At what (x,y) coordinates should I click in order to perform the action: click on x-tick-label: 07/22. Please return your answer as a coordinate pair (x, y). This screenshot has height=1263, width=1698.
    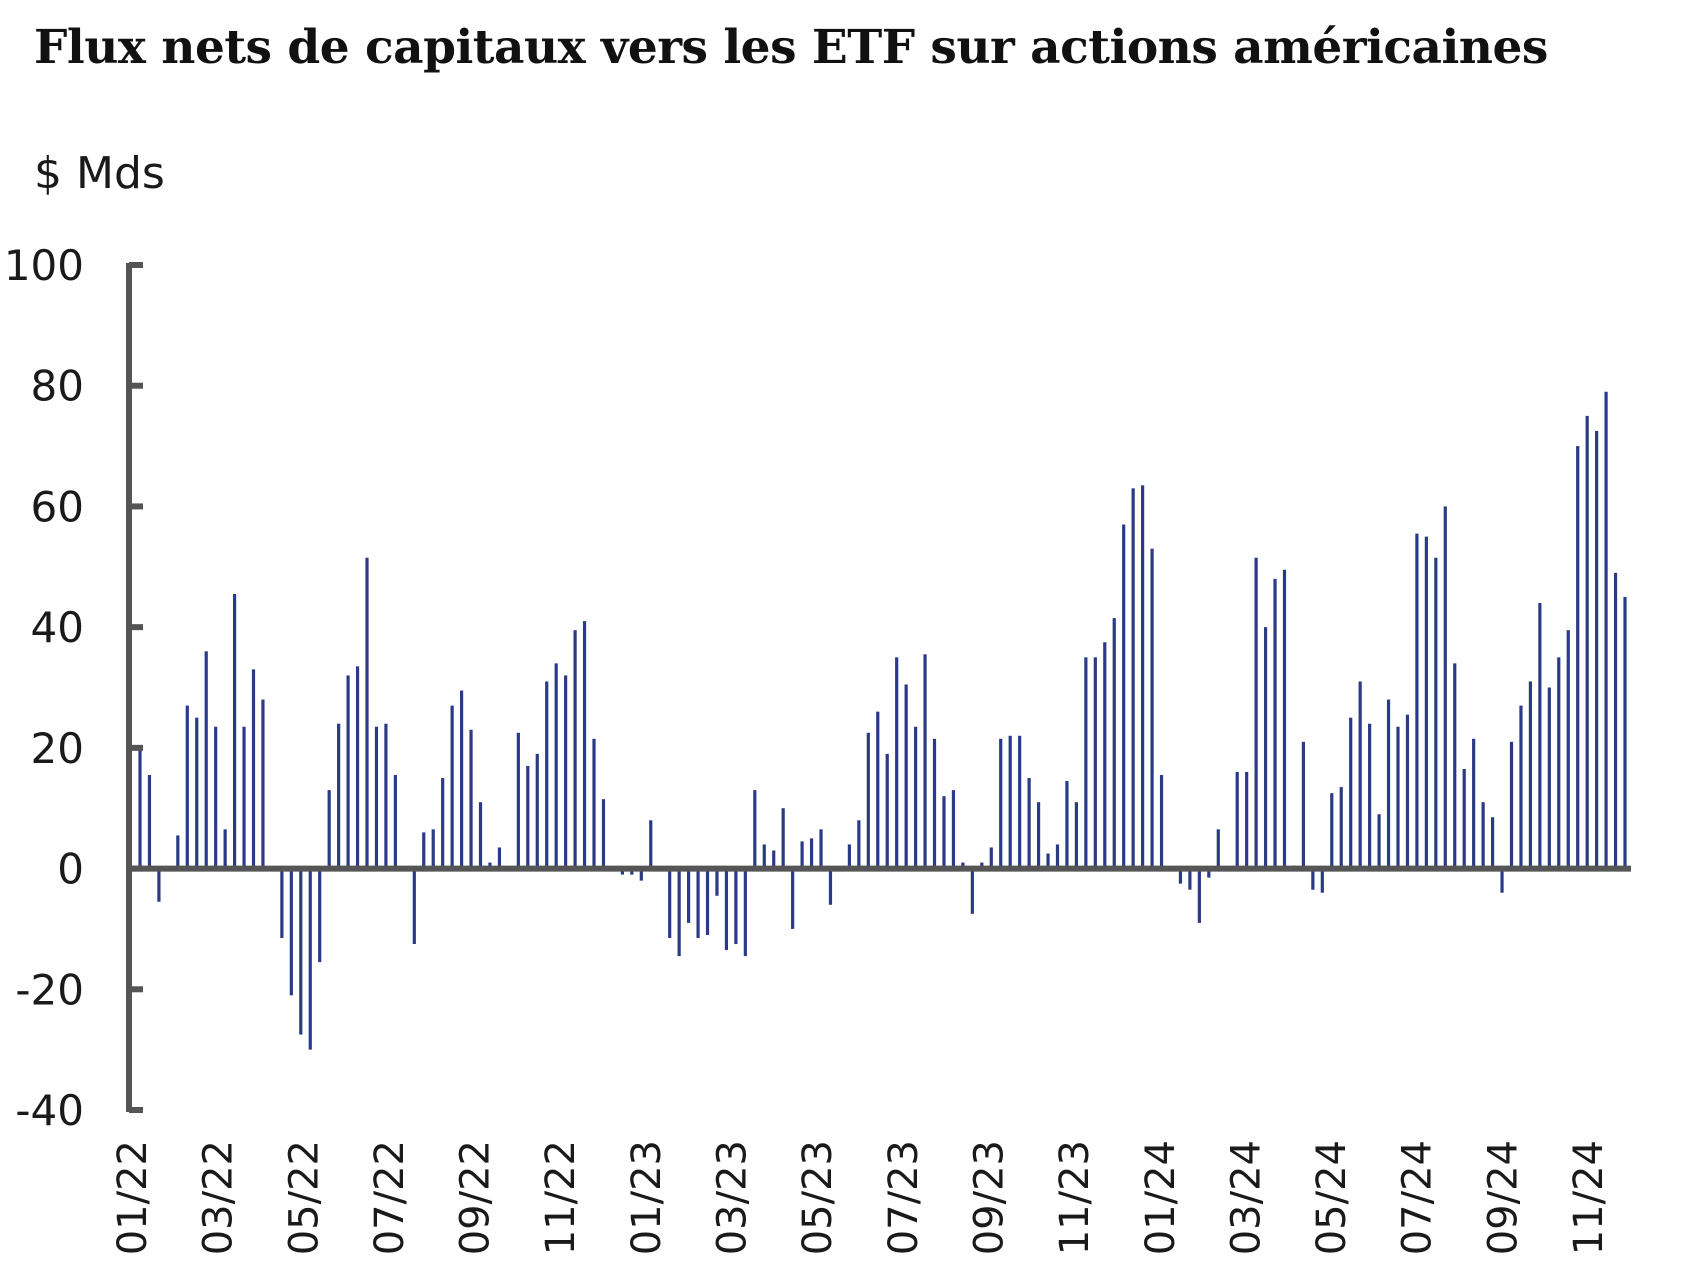
    Looking at the image, I should click on (390, 1197).